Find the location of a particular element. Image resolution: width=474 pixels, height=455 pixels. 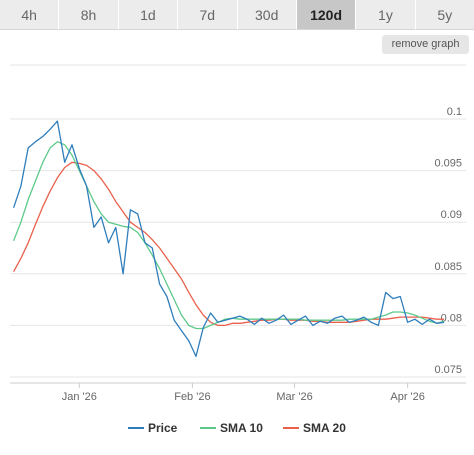

y-tick-label: 0.085 is located at coordinates (448, 267).